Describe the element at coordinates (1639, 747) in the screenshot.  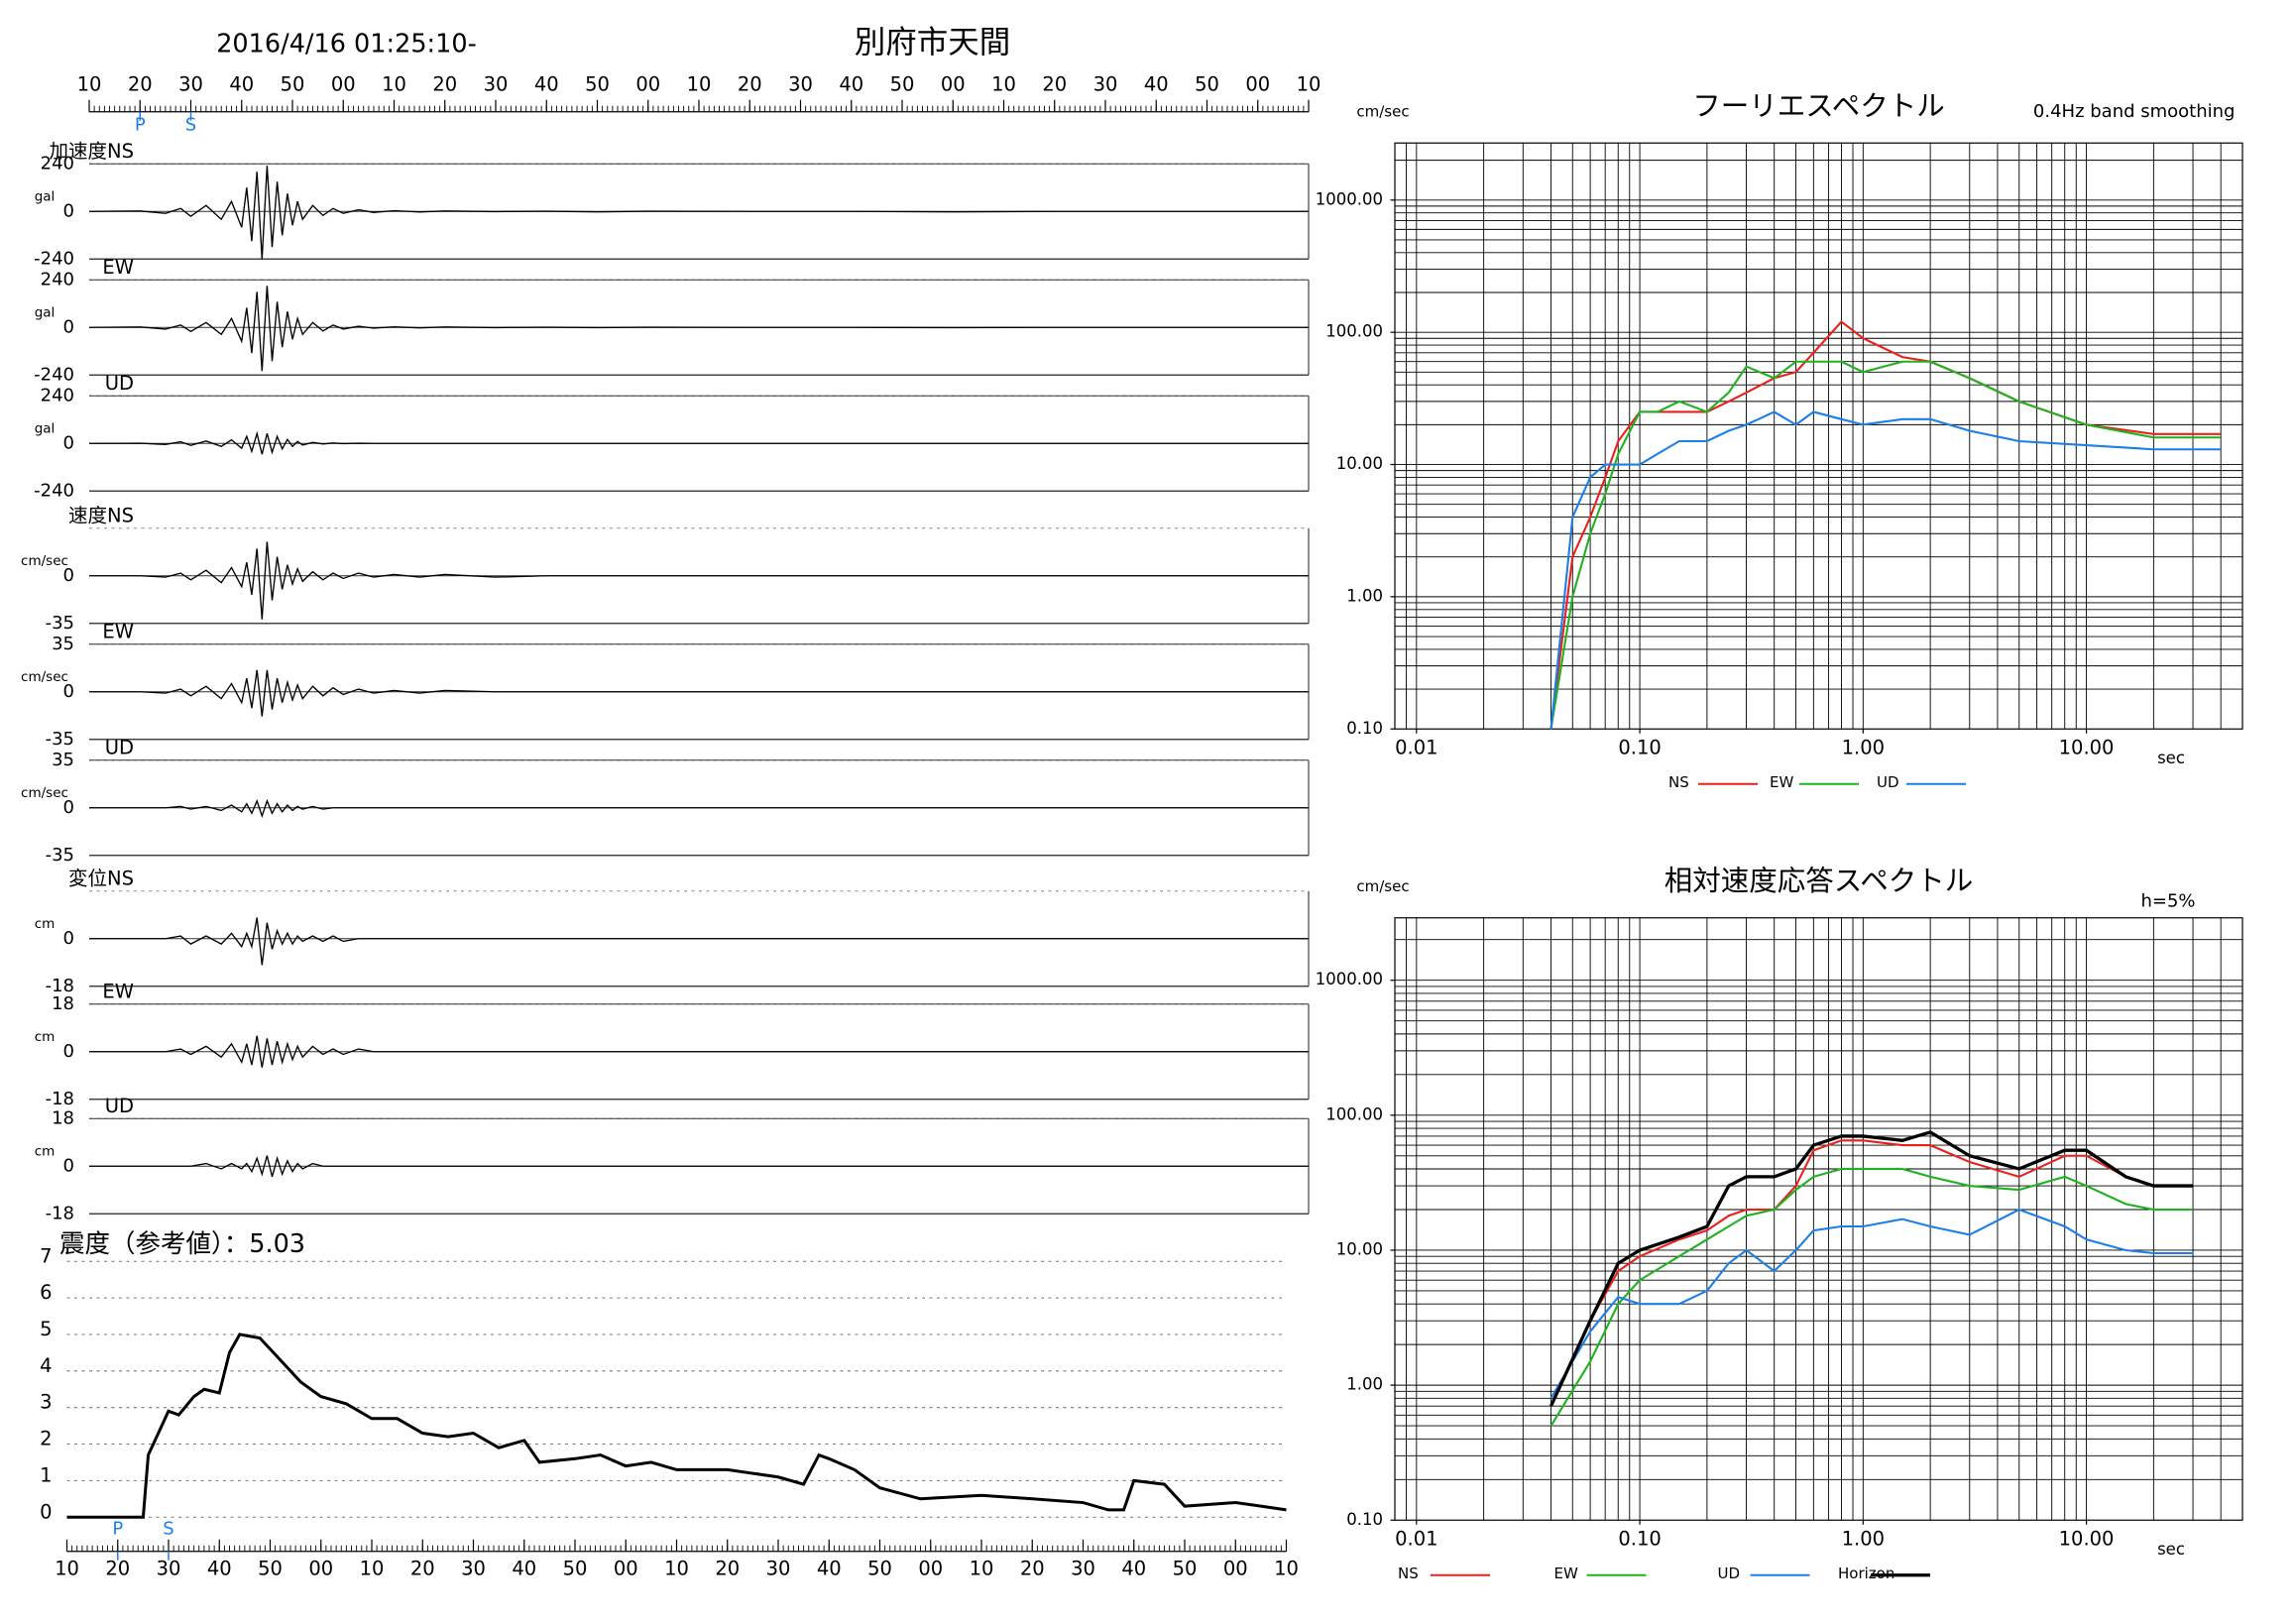
I see `x-tick-label: 0.10` at that location.